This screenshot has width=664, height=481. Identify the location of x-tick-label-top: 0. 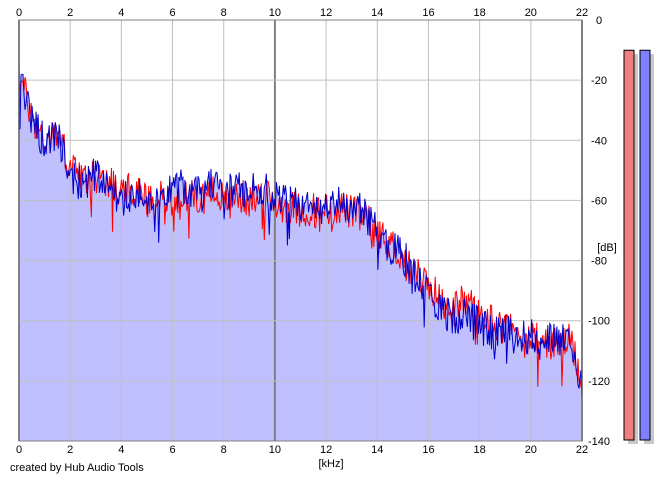
(19, 13).